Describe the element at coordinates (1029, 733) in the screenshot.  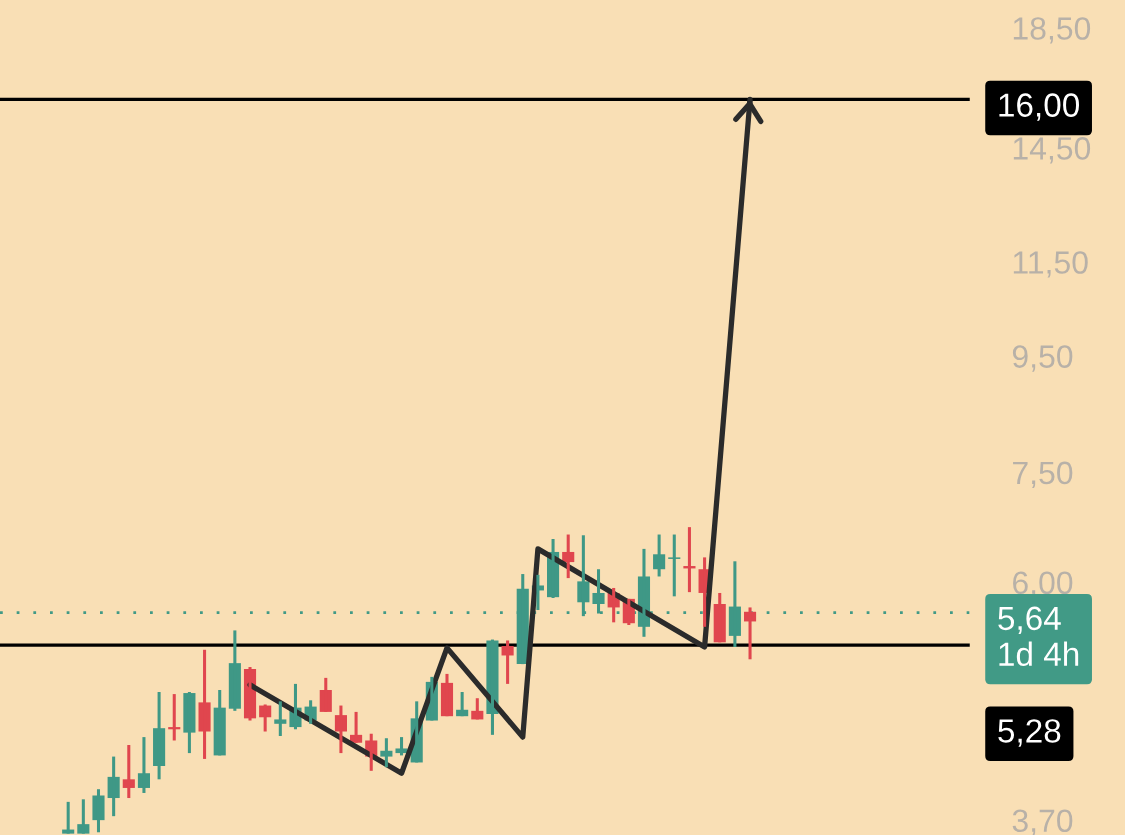
I see `ref-line-label: 5,28` at that location.